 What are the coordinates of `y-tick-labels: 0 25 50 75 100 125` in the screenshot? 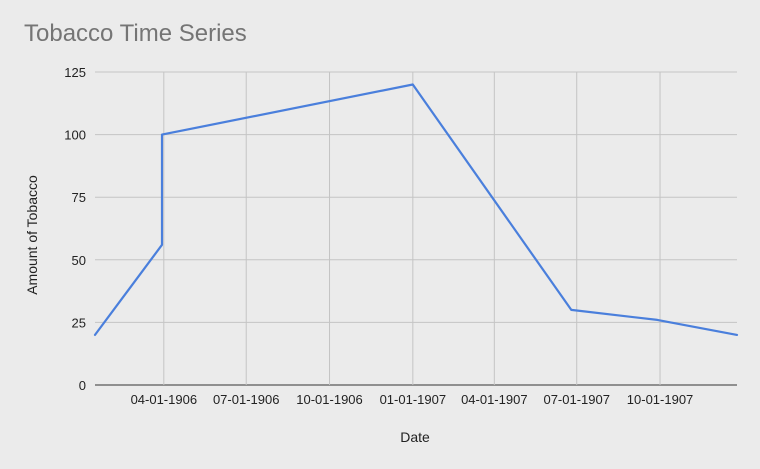 It's located at (75, 229).